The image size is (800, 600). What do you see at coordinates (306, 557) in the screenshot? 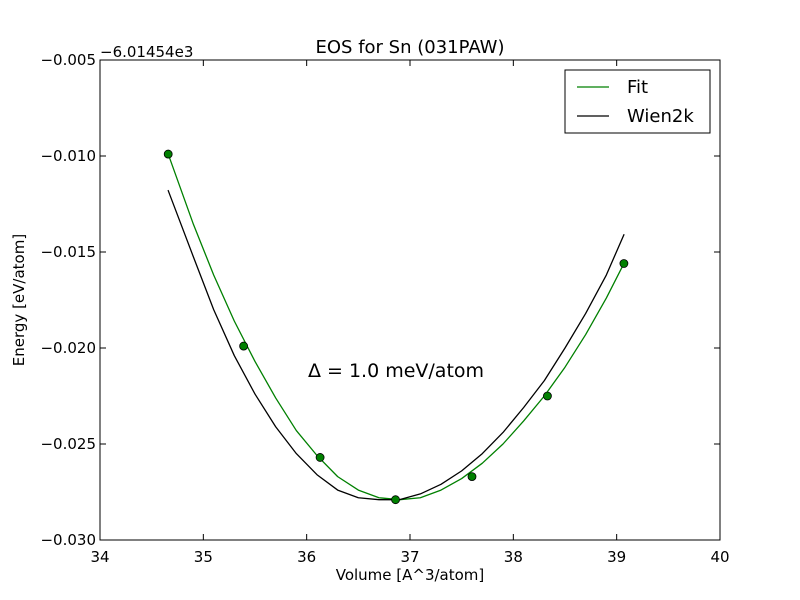
I see `x-tick-label: 36` at bounding box center [306, 557].